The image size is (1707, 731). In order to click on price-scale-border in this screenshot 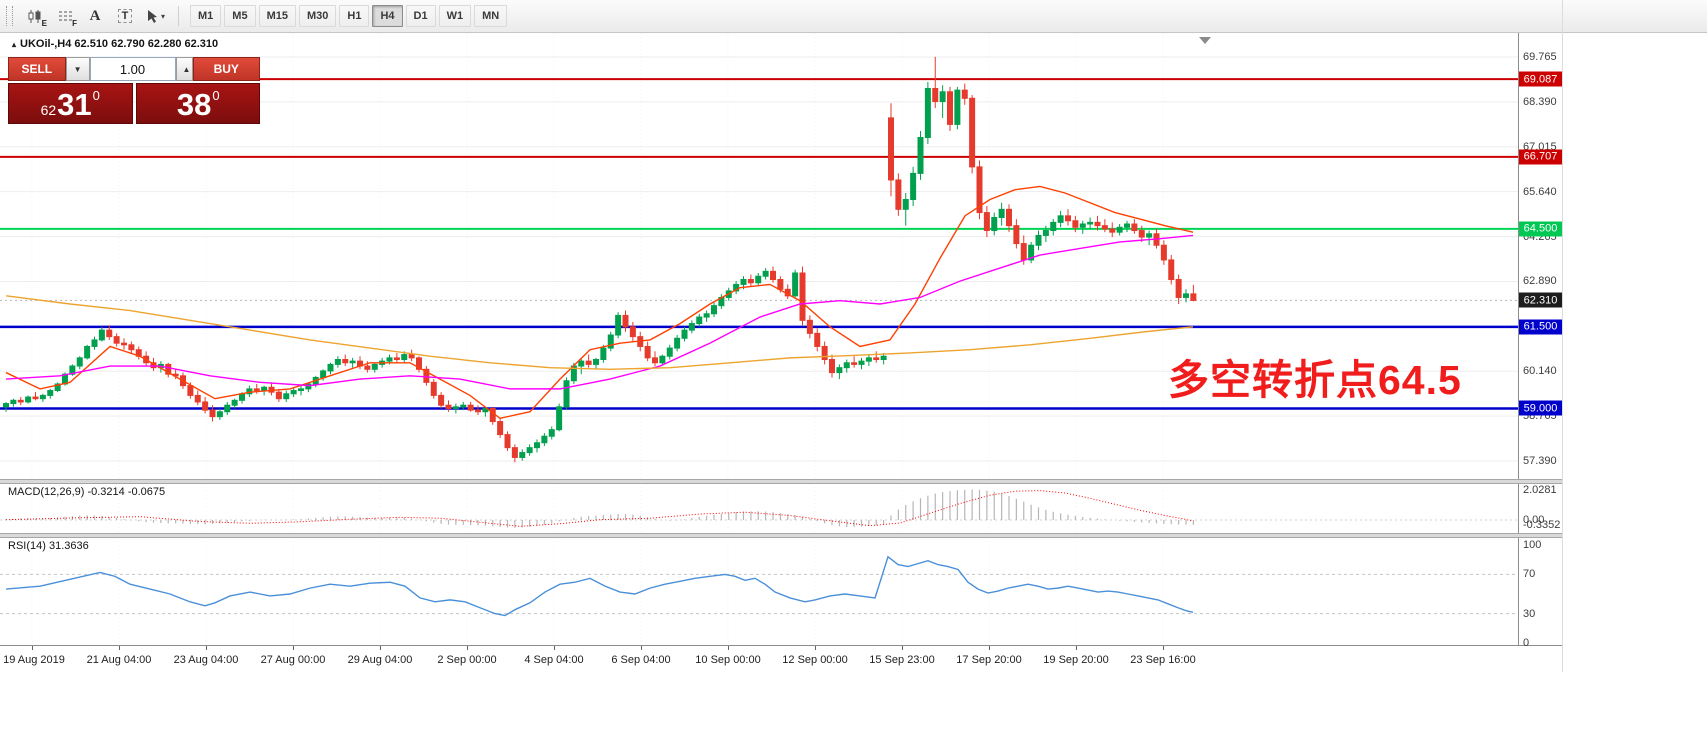, I will do `click(1518, 352)`.